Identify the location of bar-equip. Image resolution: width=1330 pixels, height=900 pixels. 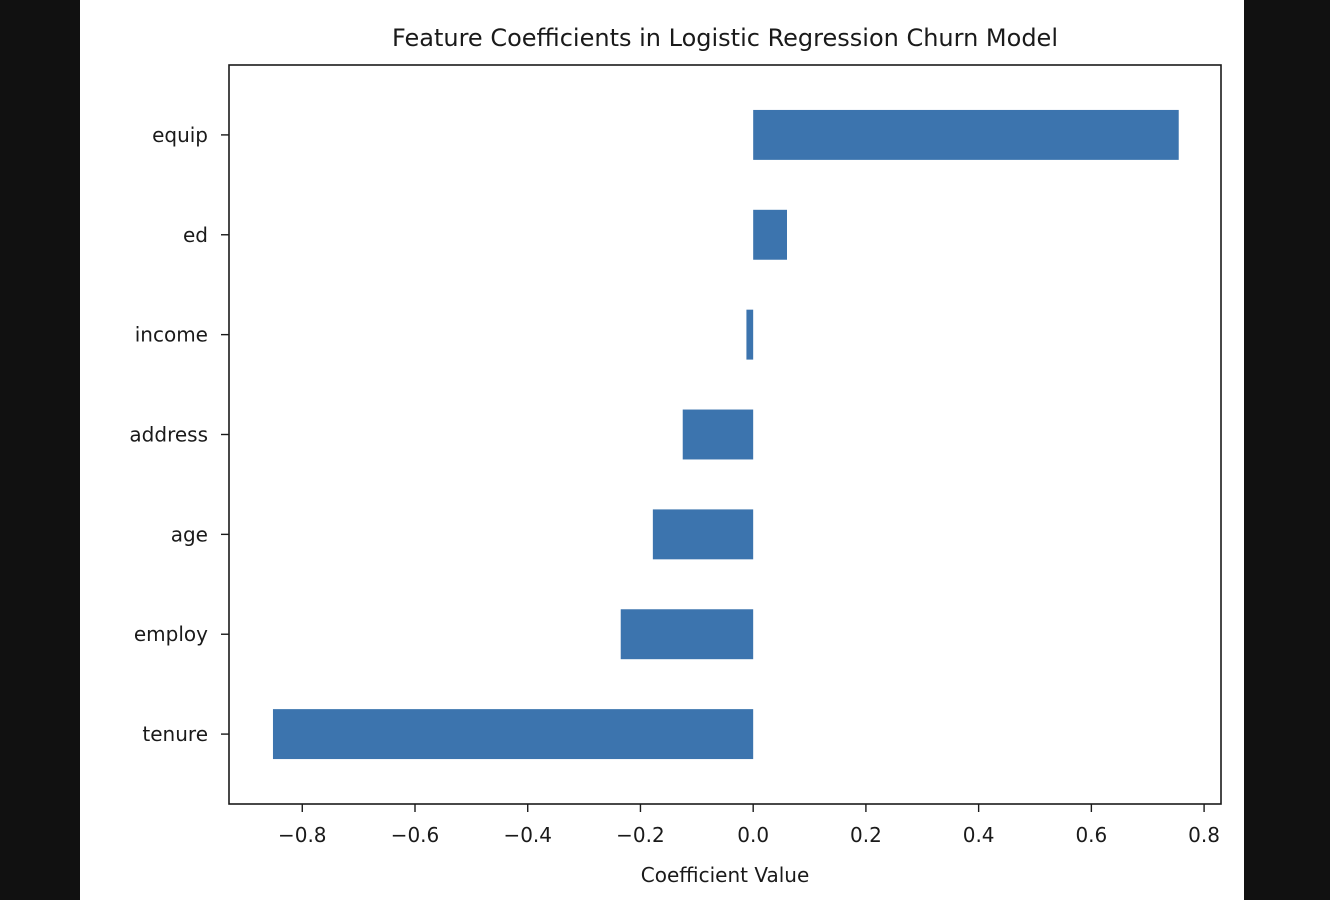
(966, 134).